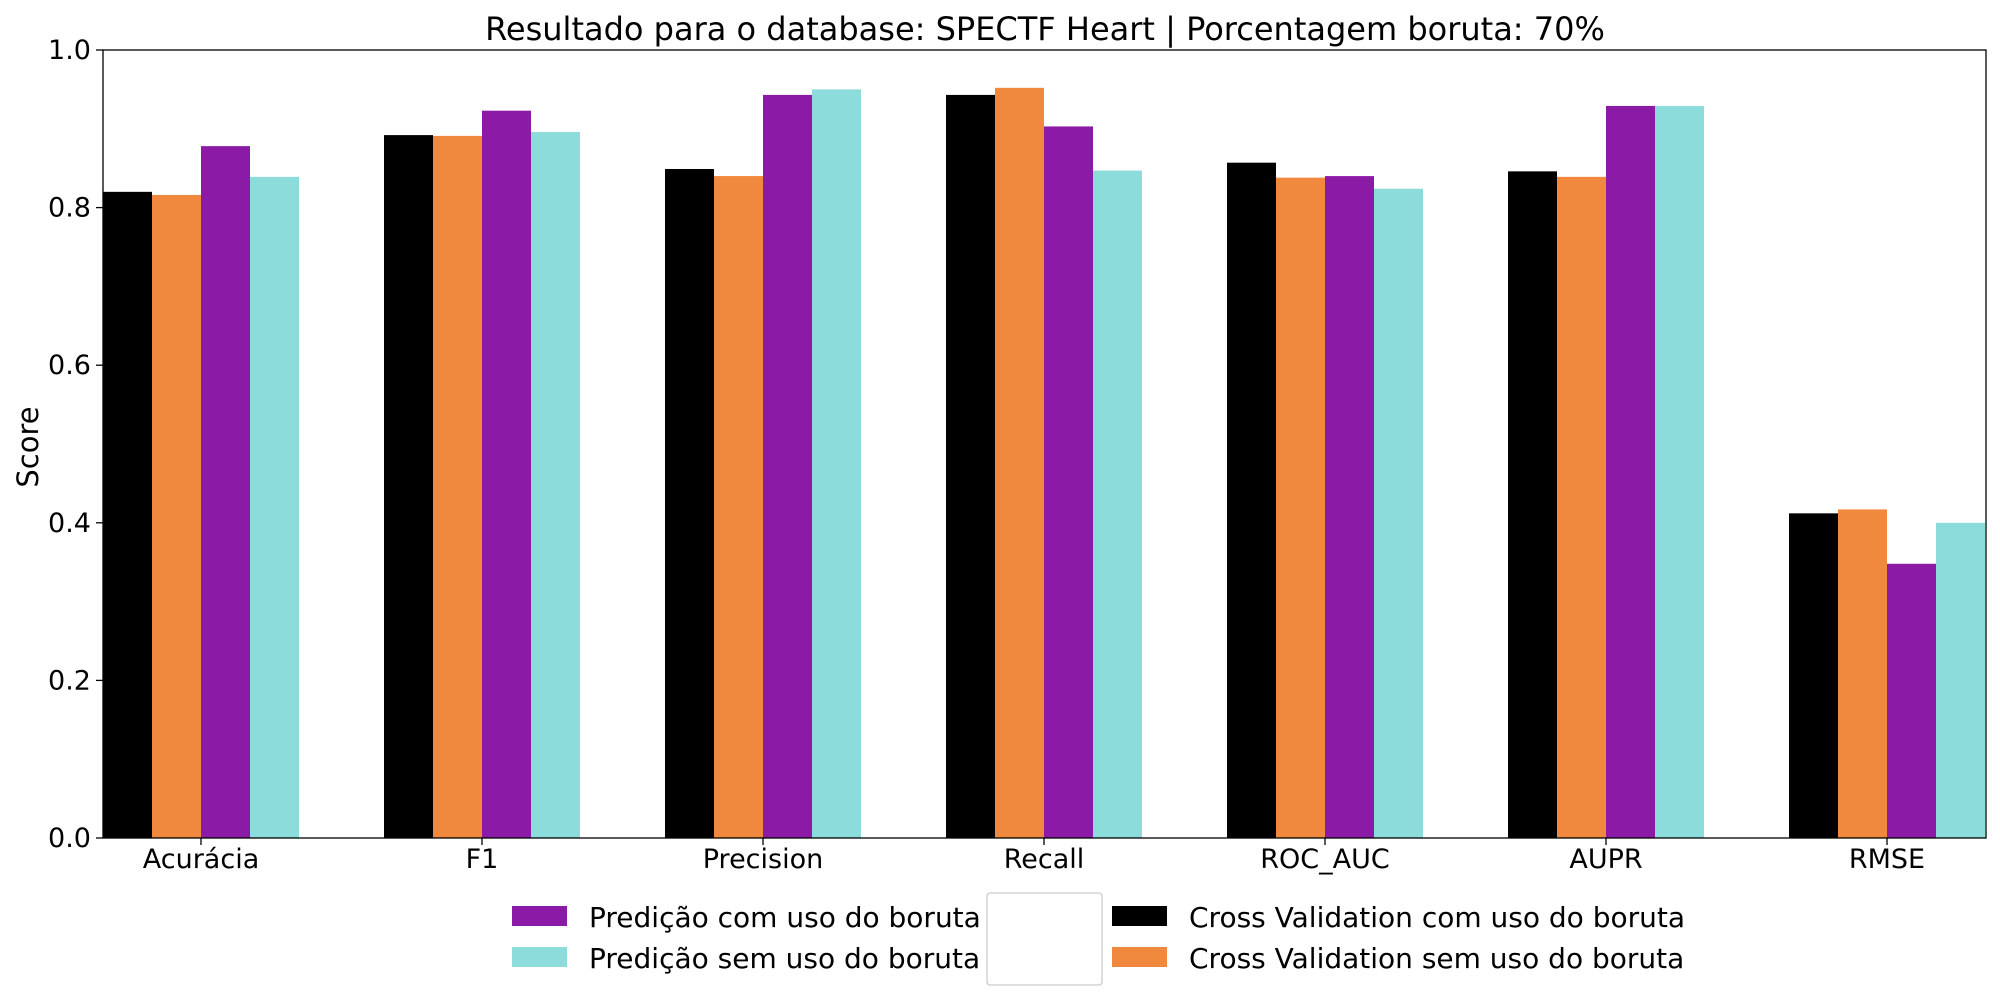 This screenshot has width=2000, height=1000. Describe the element at coordinates (69, 208) in the screenshot. I see `y-tick-label: 0.8` at that location.